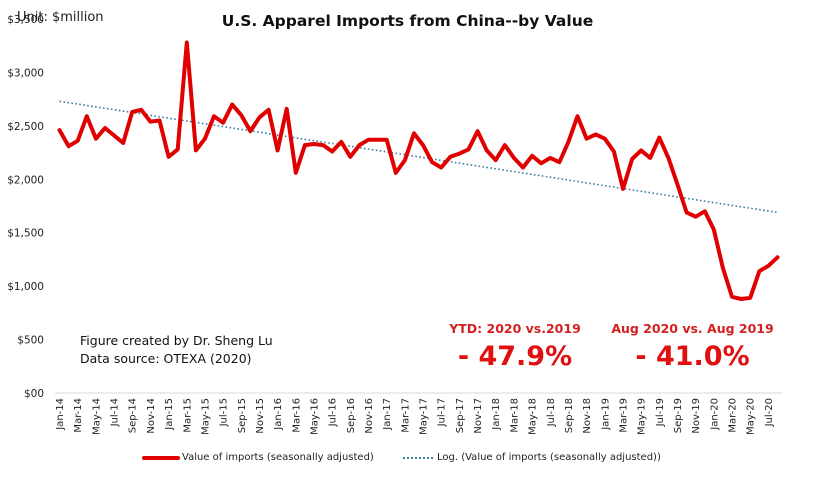 This screenshot has width=815, height=487. What do you see at coordinates (25, 287) in the screenshot?
I see `y-tick-label: $1,000` at bounding box center [25, 287].